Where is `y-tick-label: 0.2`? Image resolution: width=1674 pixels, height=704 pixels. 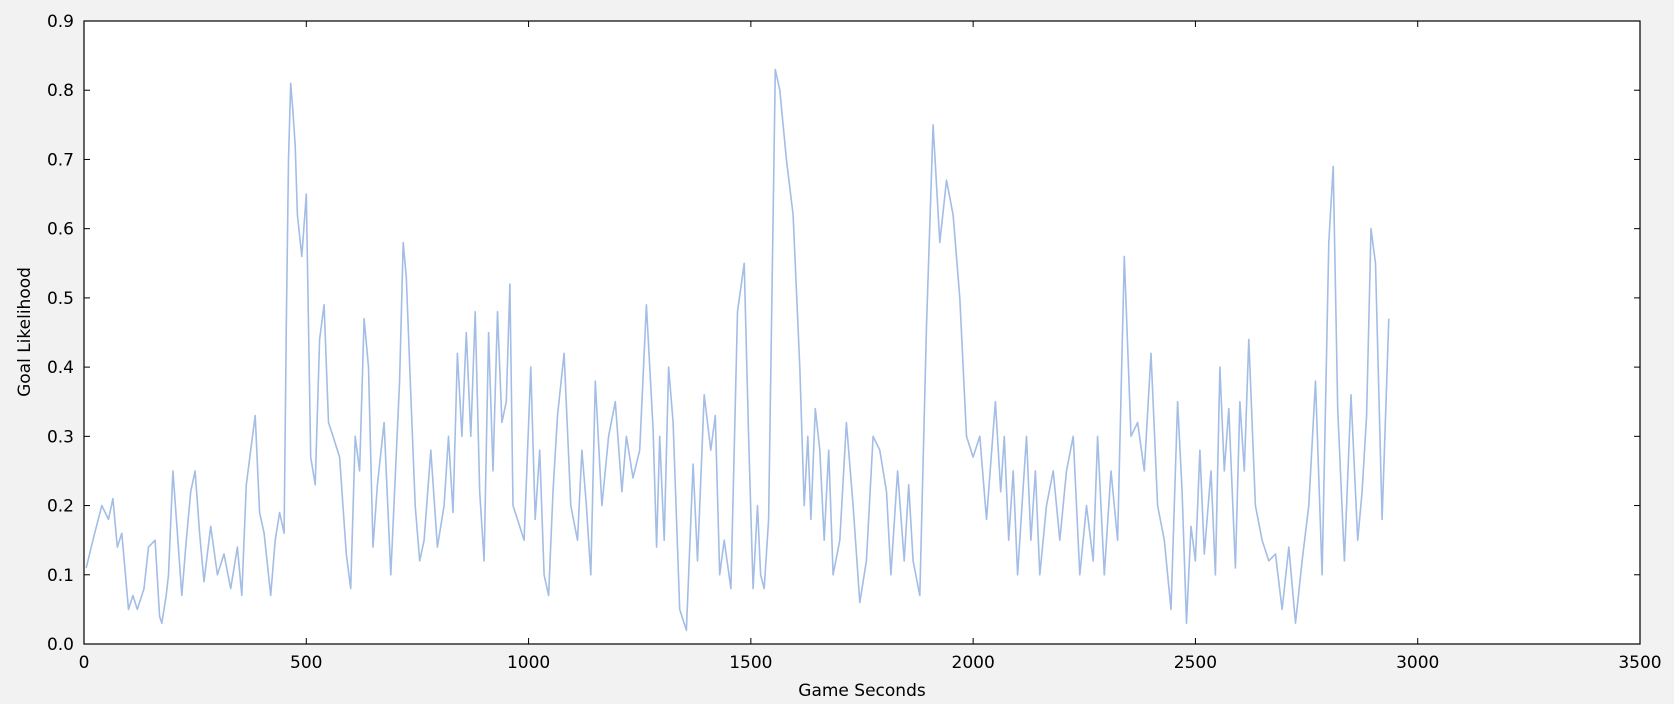 y-tick-label: 0.2 is located at coordinates (60, 507).